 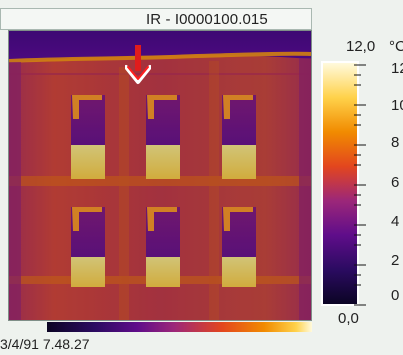 What do you see at coordinates (395, 260) in the screenshot?
I see `tick-label-2: 2` at bounding box center [395, 260].